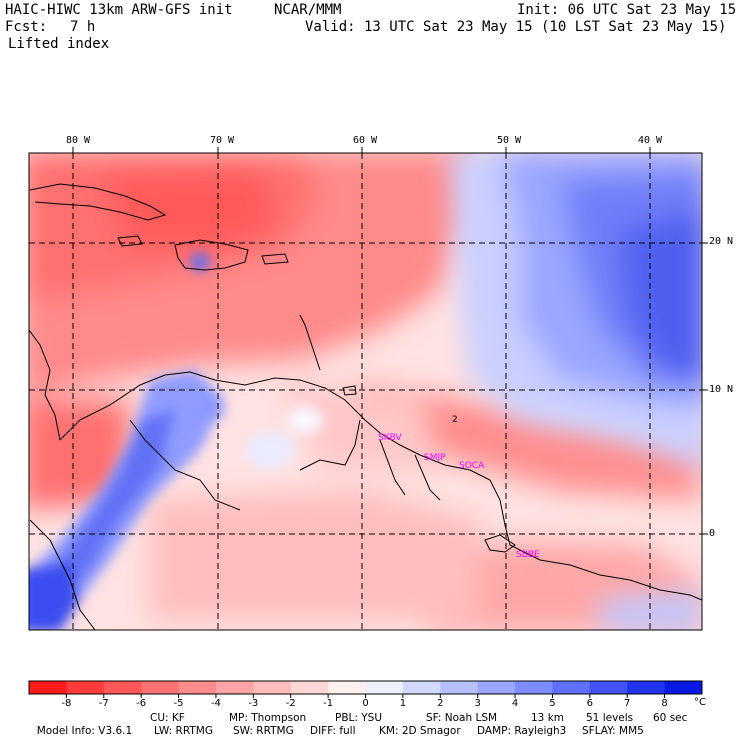 Image resolution: width=740 pixels, height=740 pixels. Describe the element at coordinates (119, 10) in the screenshot. I see `model-title: HAIC-HIWC 13km ARW-GFS init` at that location.